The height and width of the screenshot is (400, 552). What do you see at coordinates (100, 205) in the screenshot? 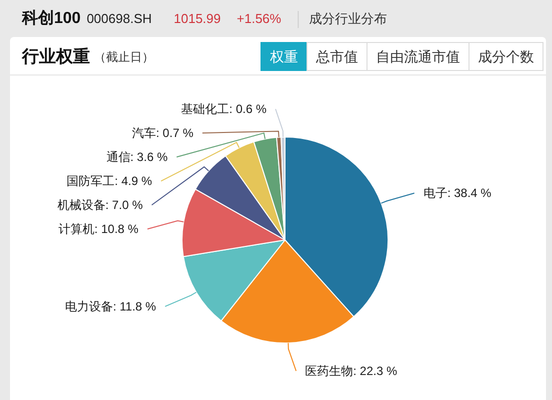
I see `slice-label: 机械设备: 7.0 %` at bounding box center [100, 205].